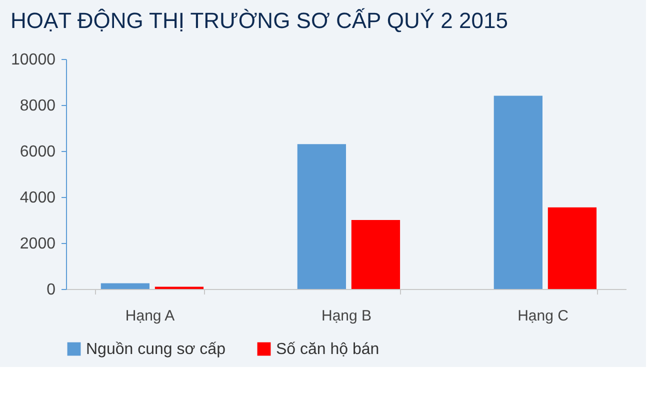 This screenshot has height=398, width=670. Describe the element at coordinates (346, 316) in the screenshot. I see `x-tick-label: Hạng B` at that location.